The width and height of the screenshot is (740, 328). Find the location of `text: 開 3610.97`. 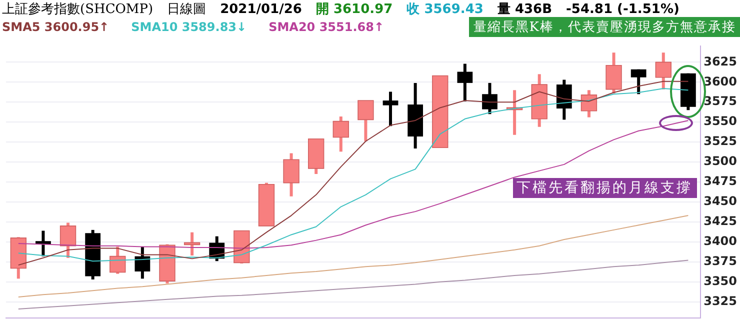

text: 開 3610.97 is located at coordinates (354, 9).